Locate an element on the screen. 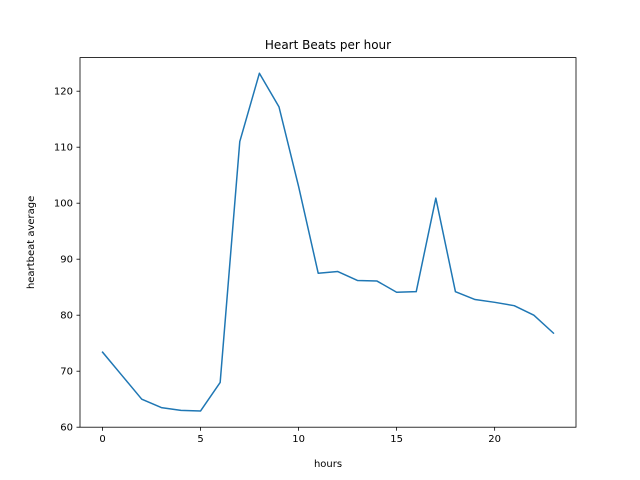 Image resolution: width=640 pixels, height=480 pixels. x-tick-label: 5 is located at coordinates (200, 439).